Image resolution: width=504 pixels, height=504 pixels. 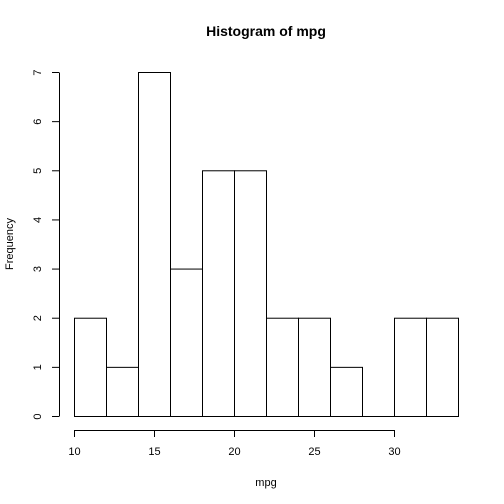 I want to click on x-axis-label: mpg, so click(x=265, y=483).